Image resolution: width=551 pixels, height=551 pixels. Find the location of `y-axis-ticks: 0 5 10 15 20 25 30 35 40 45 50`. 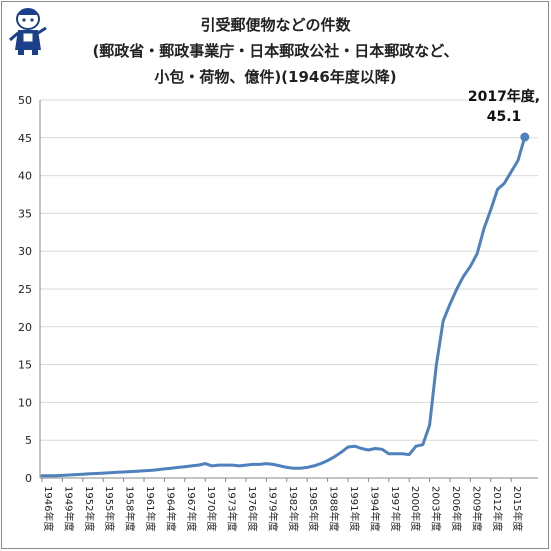

y-axis-ticks: 0 5 10 15 20 25 30 35 40 45 50 is located at coordinates (25, 289).